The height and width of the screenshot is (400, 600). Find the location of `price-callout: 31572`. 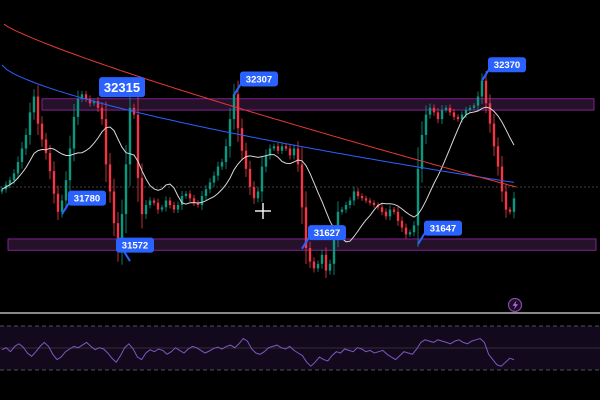

price-callout: 31572 is located at coordinates (135, 249).